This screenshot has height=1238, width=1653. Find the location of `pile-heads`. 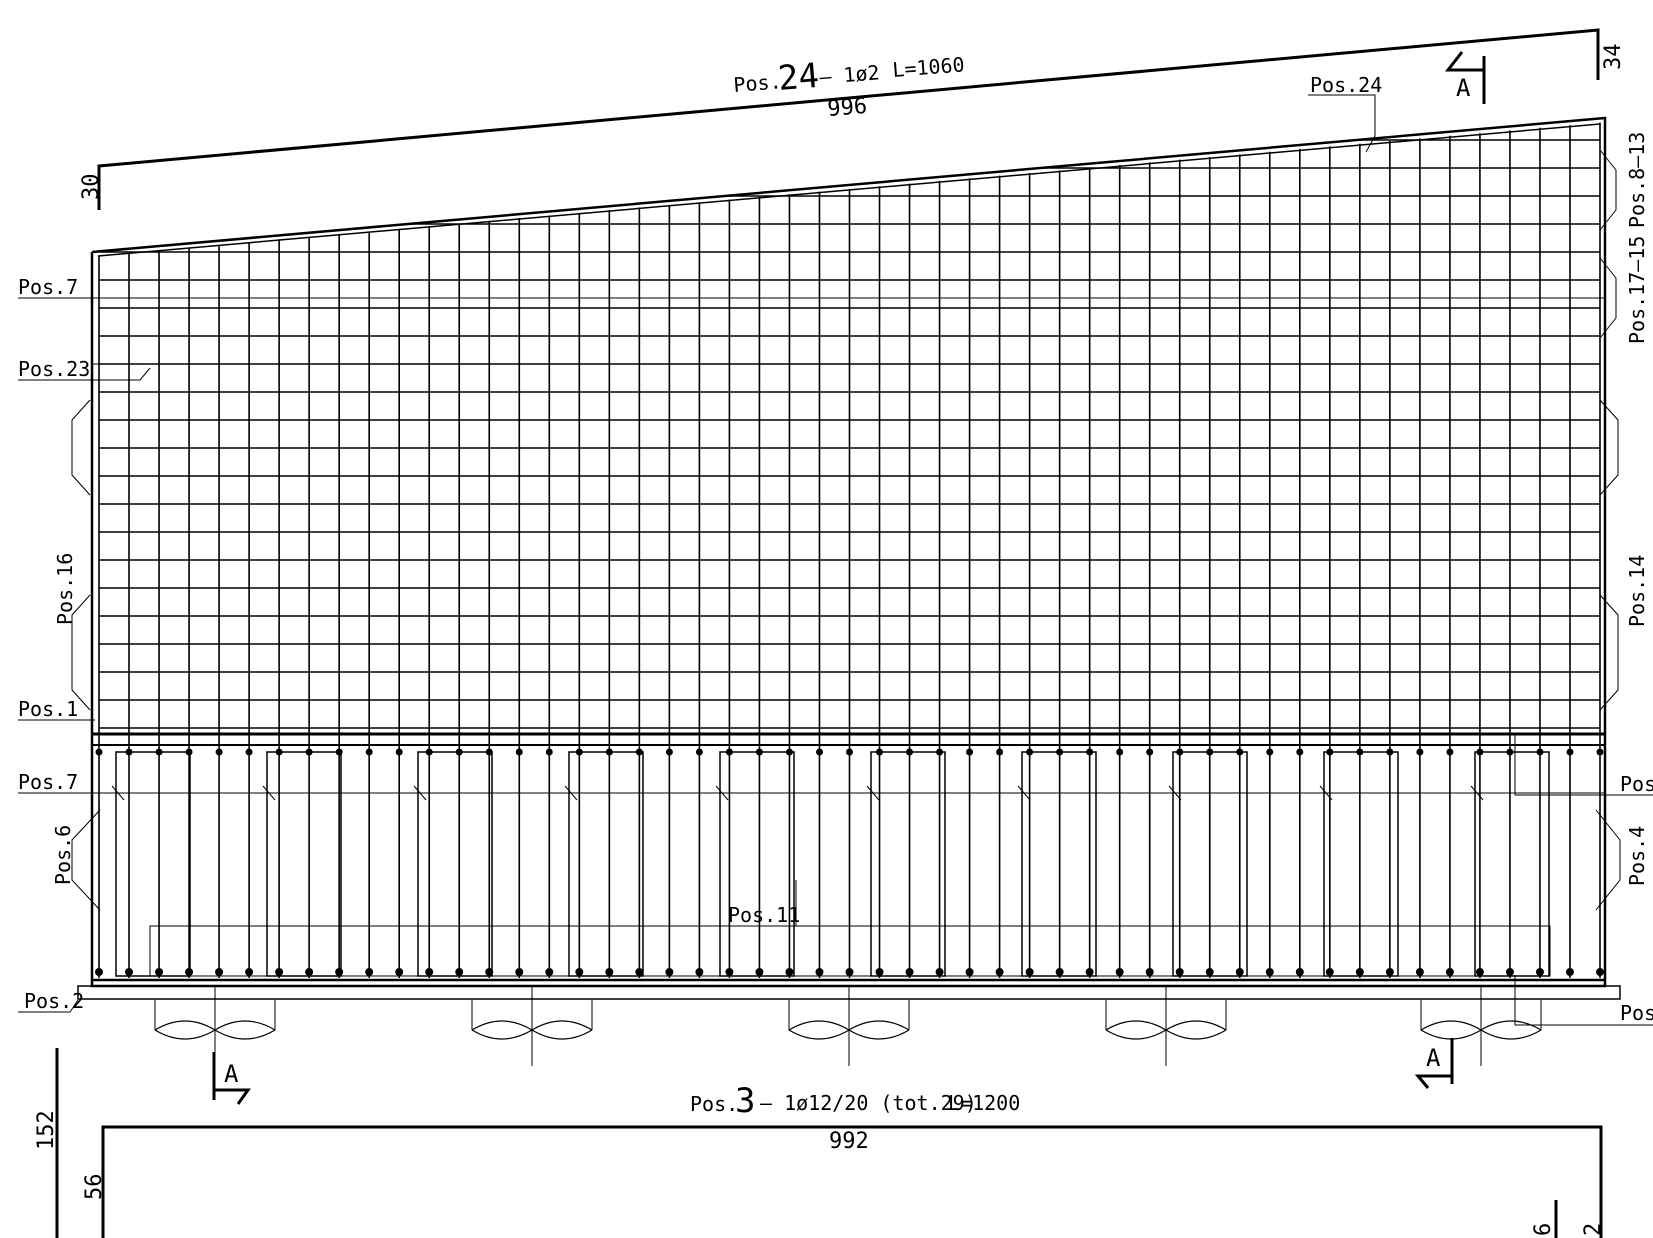

pile-heads is located at coordinates (848, 1026).